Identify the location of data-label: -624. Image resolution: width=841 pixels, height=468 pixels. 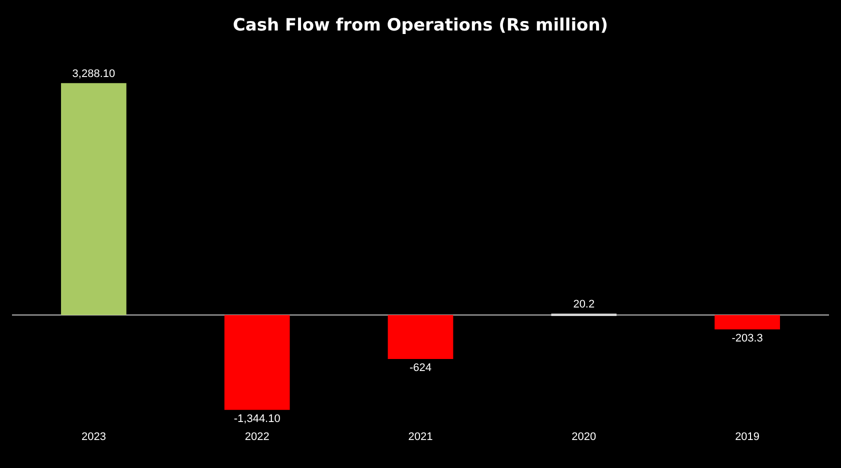
(420, 368).